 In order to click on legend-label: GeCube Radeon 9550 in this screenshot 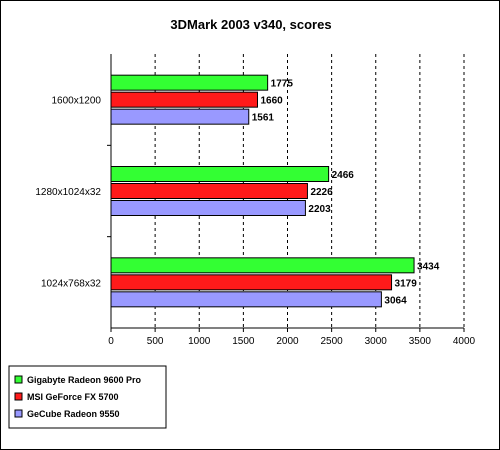, I will do `click(73, 414)`.